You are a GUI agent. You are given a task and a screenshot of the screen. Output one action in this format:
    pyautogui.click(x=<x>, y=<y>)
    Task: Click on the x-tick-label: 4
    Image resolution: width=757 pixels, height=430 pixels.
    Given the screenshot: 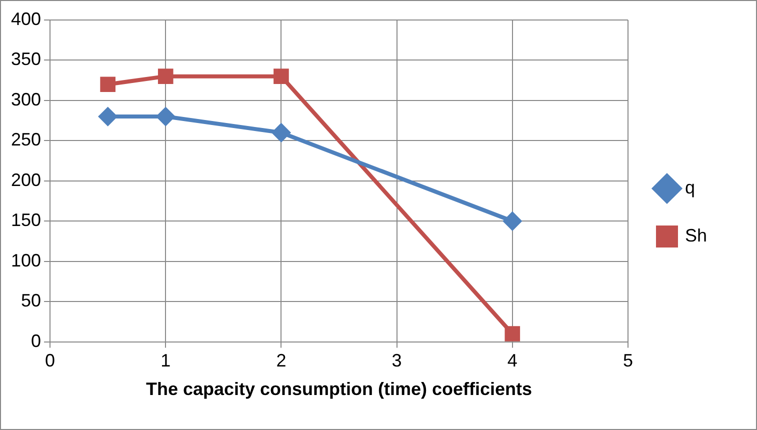 What is the action you would take?
    pyautogui.click(x=512, y=360)
    